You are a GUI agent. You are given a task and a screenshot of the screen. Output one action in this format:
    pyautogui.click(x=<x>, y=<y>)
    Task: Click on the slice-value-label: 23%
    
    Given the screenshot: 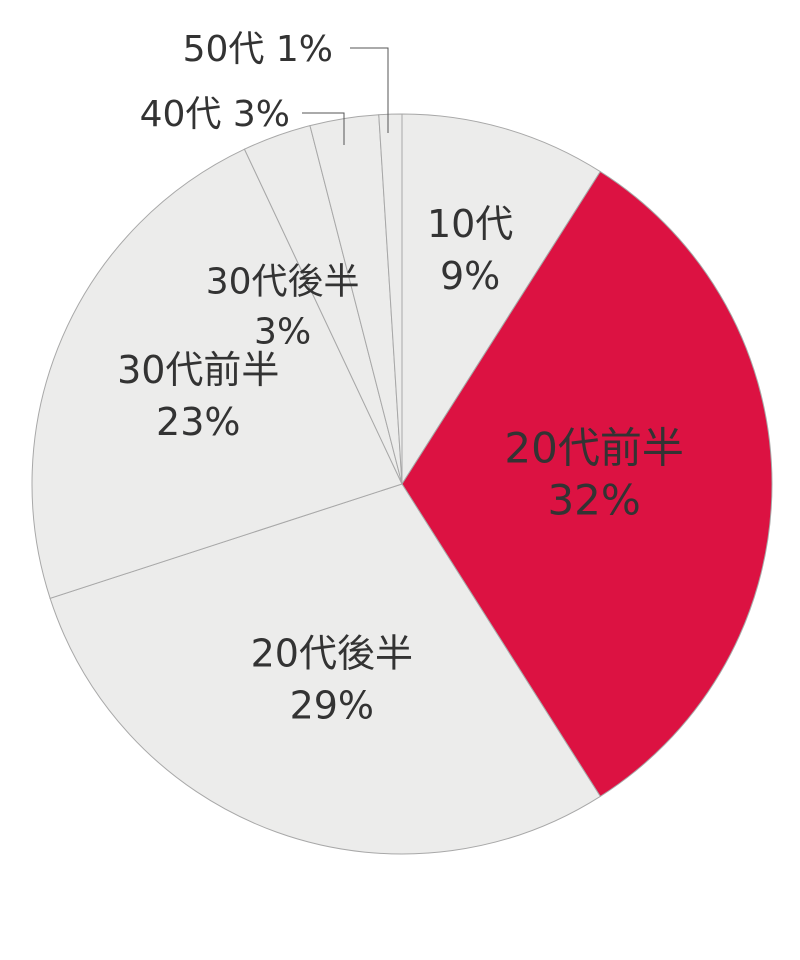 What is the action you would take?
    pyautogui.click(x=198, y=422)
    